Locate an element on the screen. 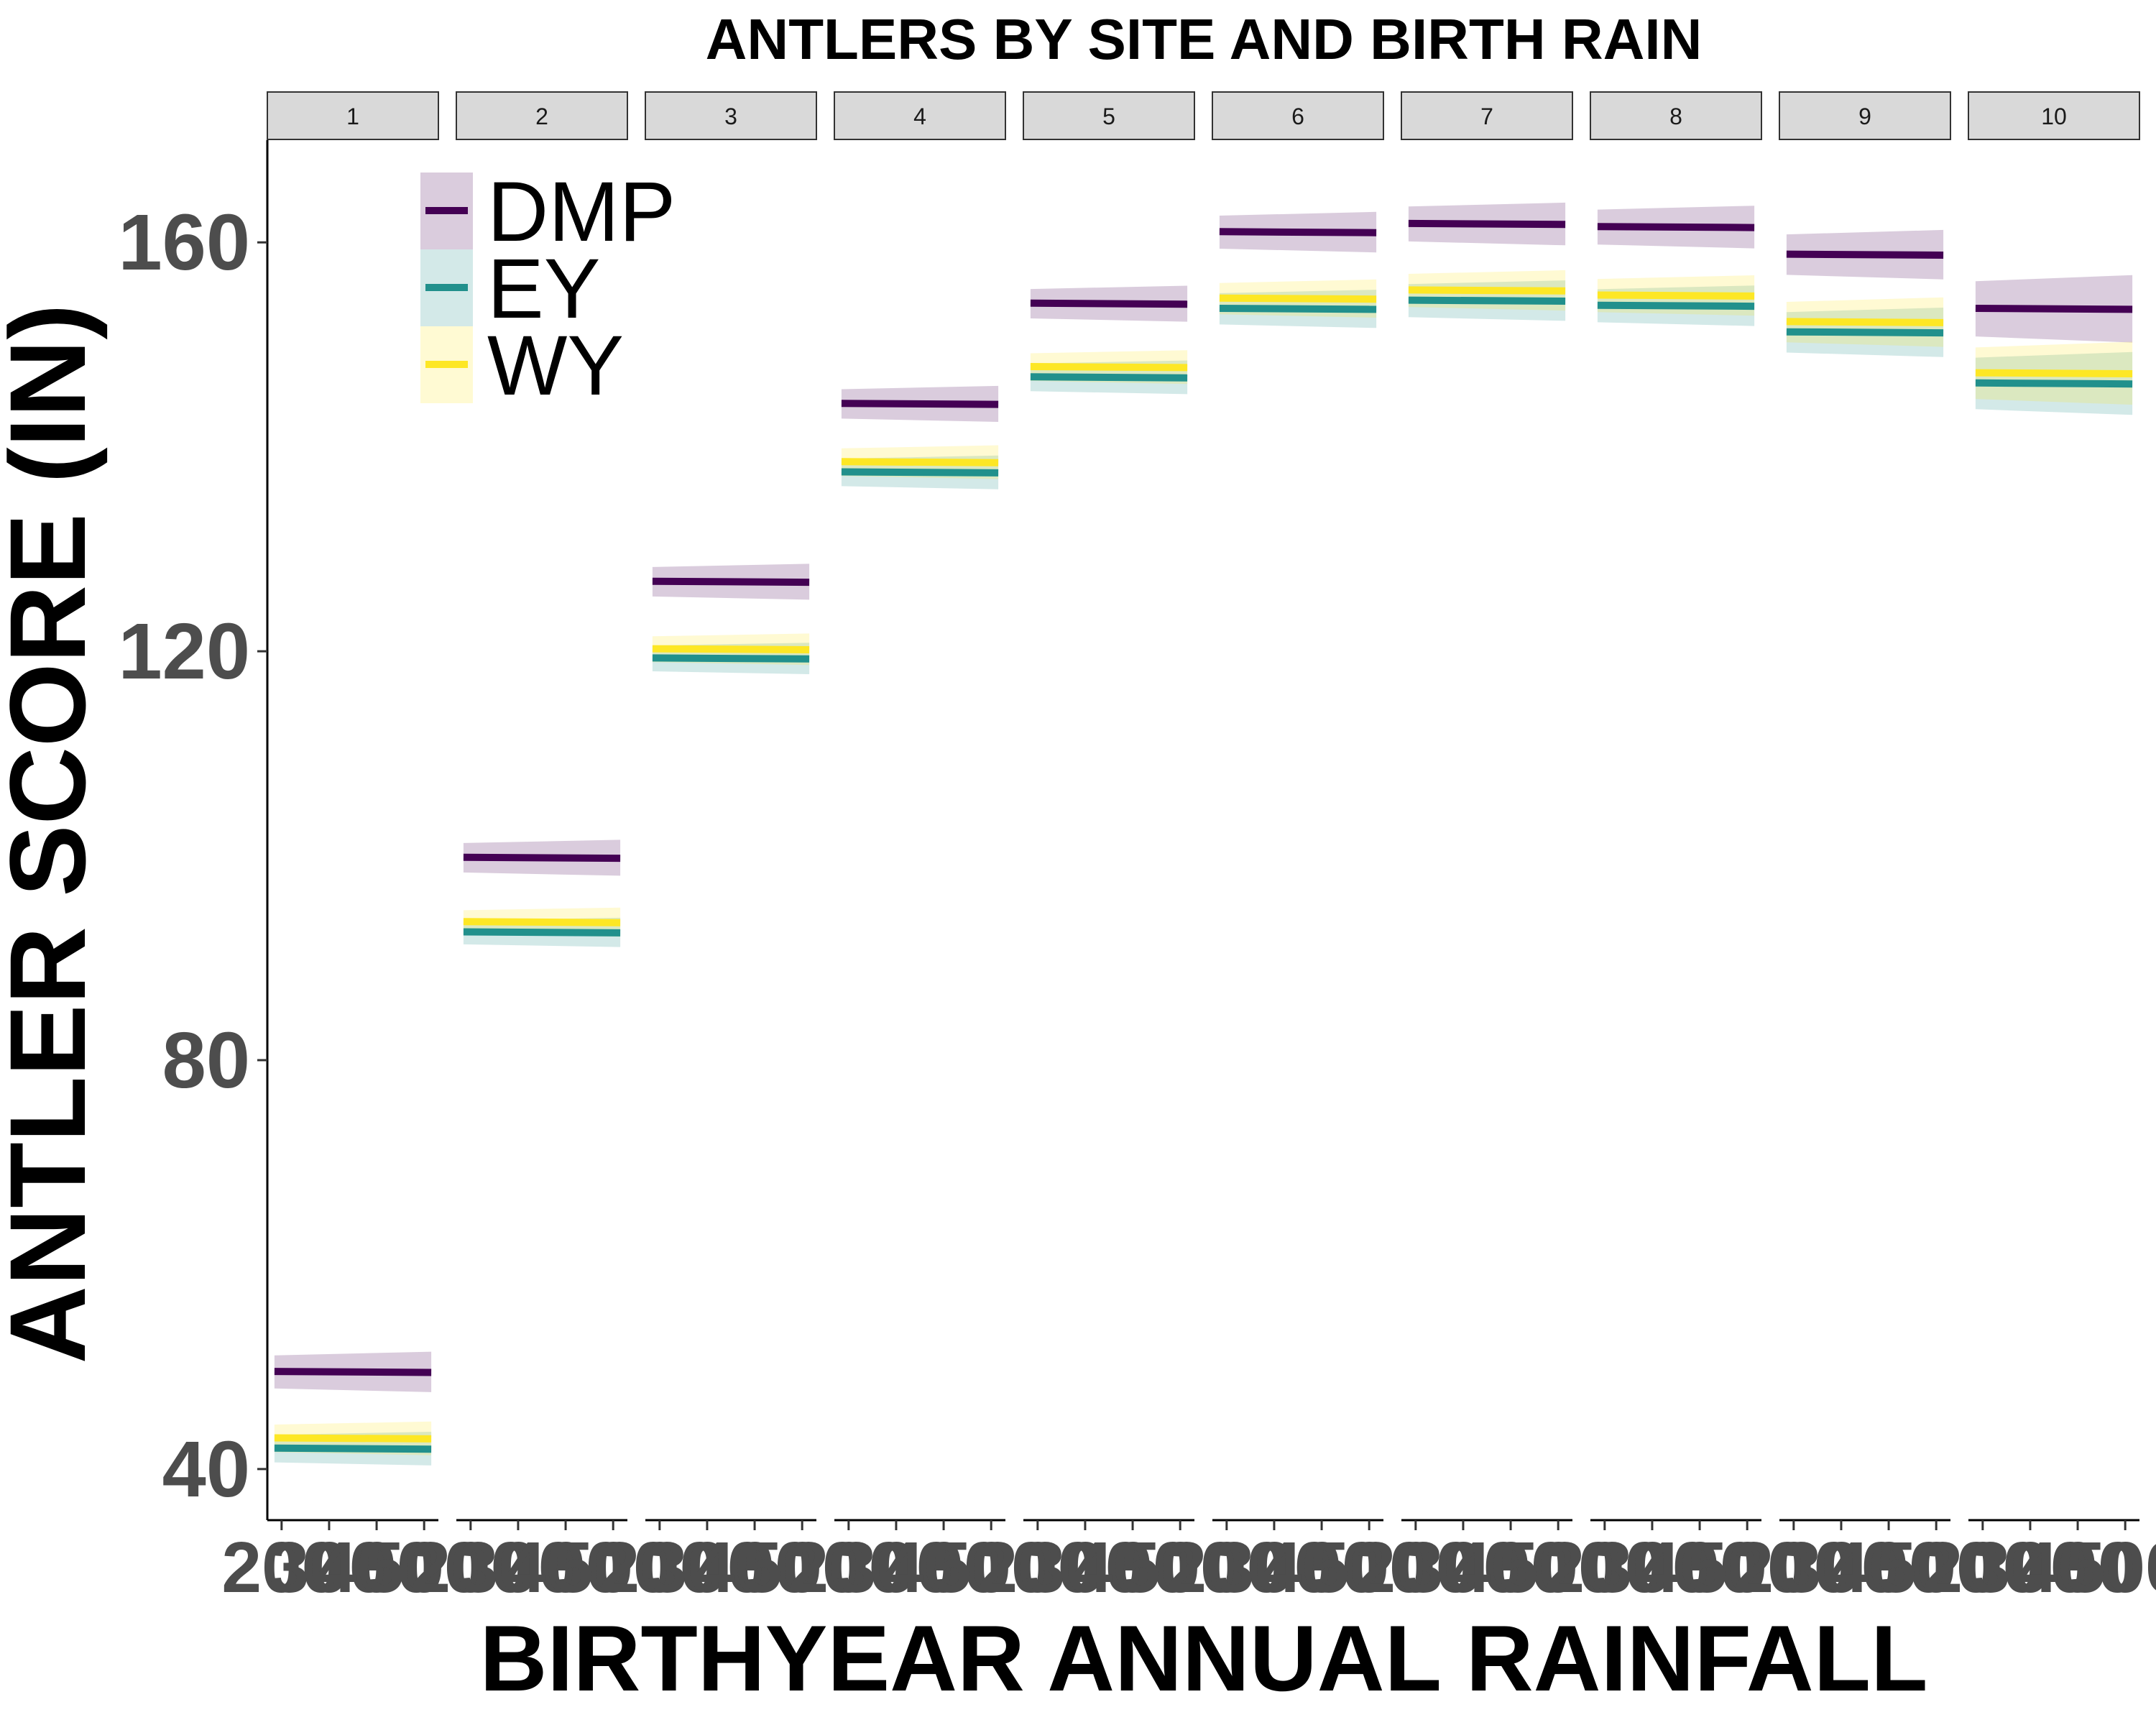 This screenshot has width=2156, height=1725. x-tick-label-3-400: 400 is located at coordinates (755, 1567).